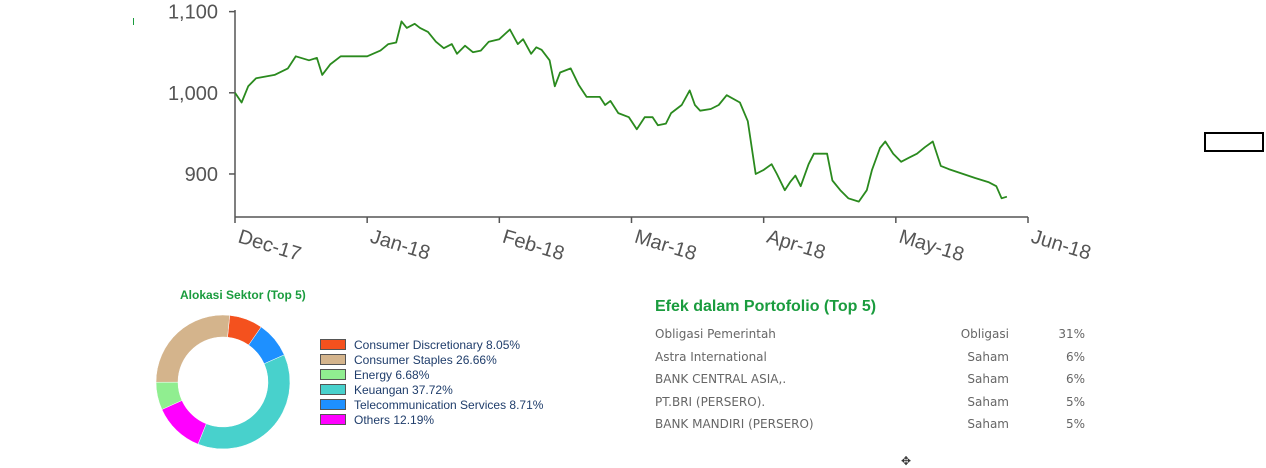 The height and width of the screenshot is (468, 1266). What do you see at coordinates (875, 424) in the screenshot?
I see `table-row: BANK MANDIRI (PERSERO) Saham 5%` at bounding box center [875, 424].